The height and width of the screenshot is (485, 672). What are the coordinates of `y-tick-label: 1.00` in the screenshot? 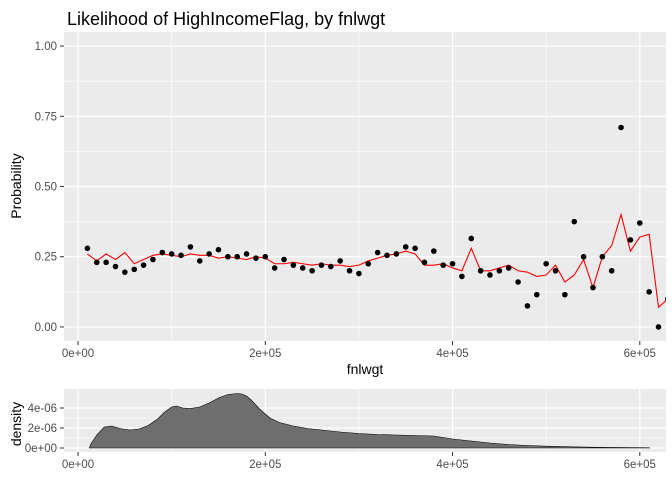 It's located at (46, 47).